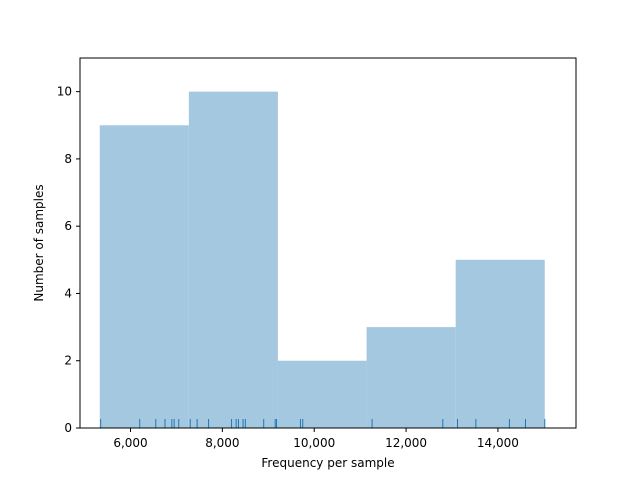  What do you see at coordinates (68, 159) in the screenshot?
I see `y-tick-label-4: 8` at bounding box center [68, 159].